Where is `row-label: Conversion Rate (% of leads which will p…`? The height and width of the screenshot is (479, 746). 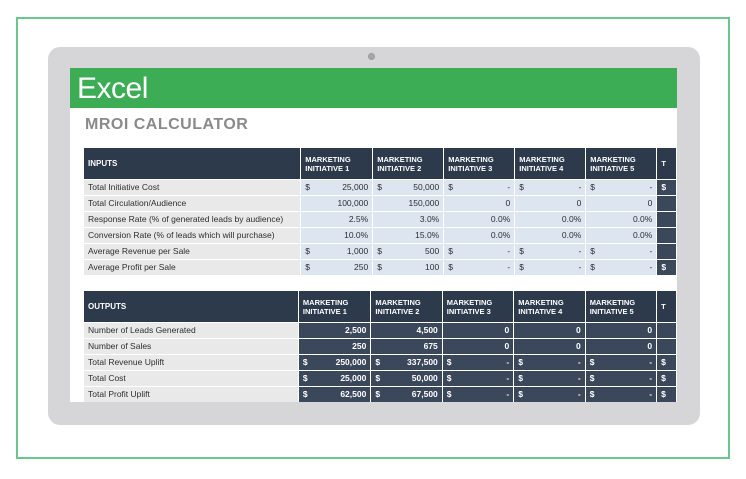 row-label: Conversion Rate (% of leads which will p… is located at coordinates (192, 235).